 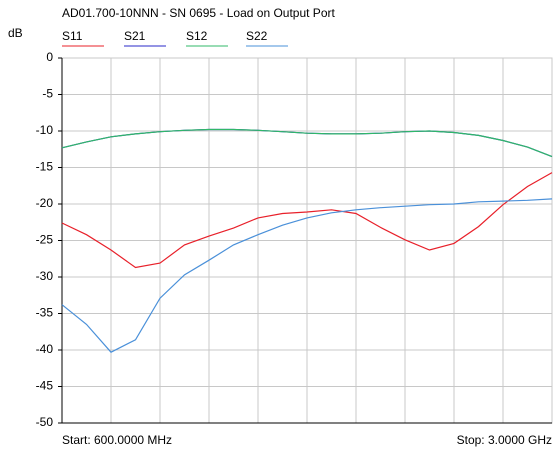 I want to click on legend-label: S21, so click(x=135, y=36).